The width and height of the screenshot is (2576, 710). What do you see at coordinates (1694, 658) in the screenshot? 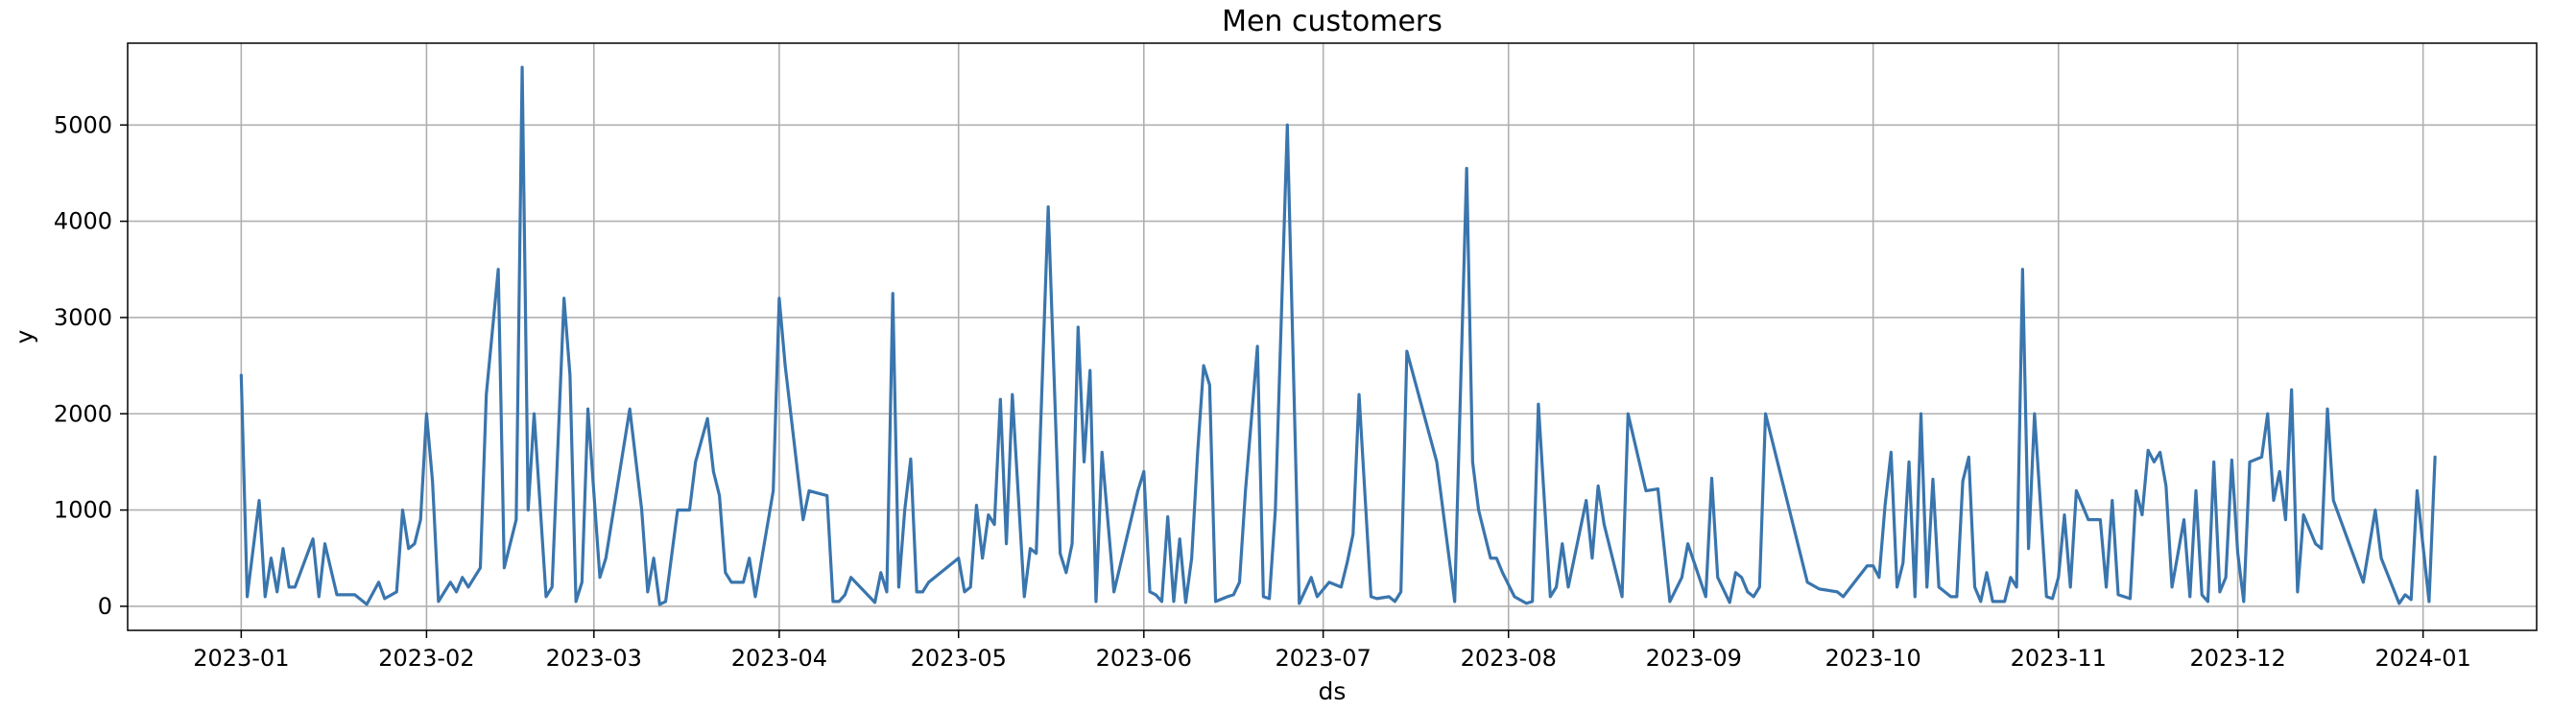
I see `x-tick-label: 2023-09` at bounding box center [1694, 658].